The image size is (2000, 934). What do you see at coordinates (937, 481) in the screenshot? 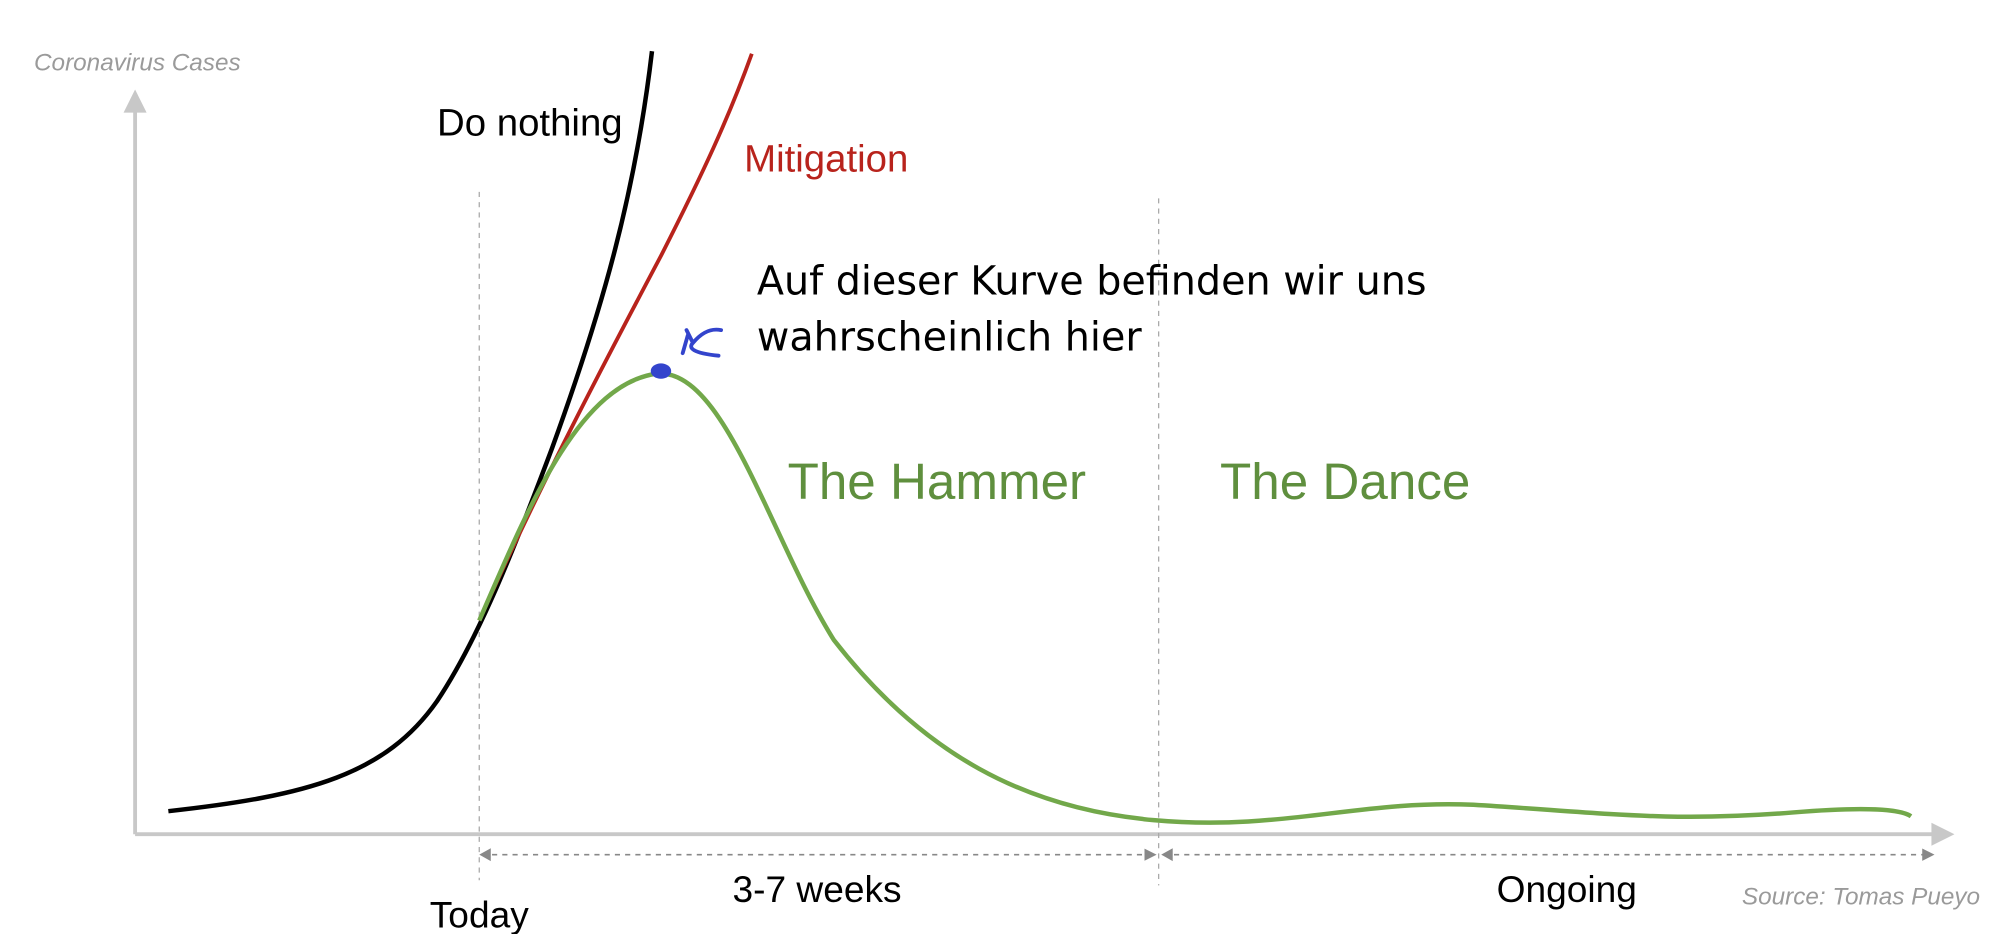
I see `phase-label: The Hammer` at bounding box center [937, 481].